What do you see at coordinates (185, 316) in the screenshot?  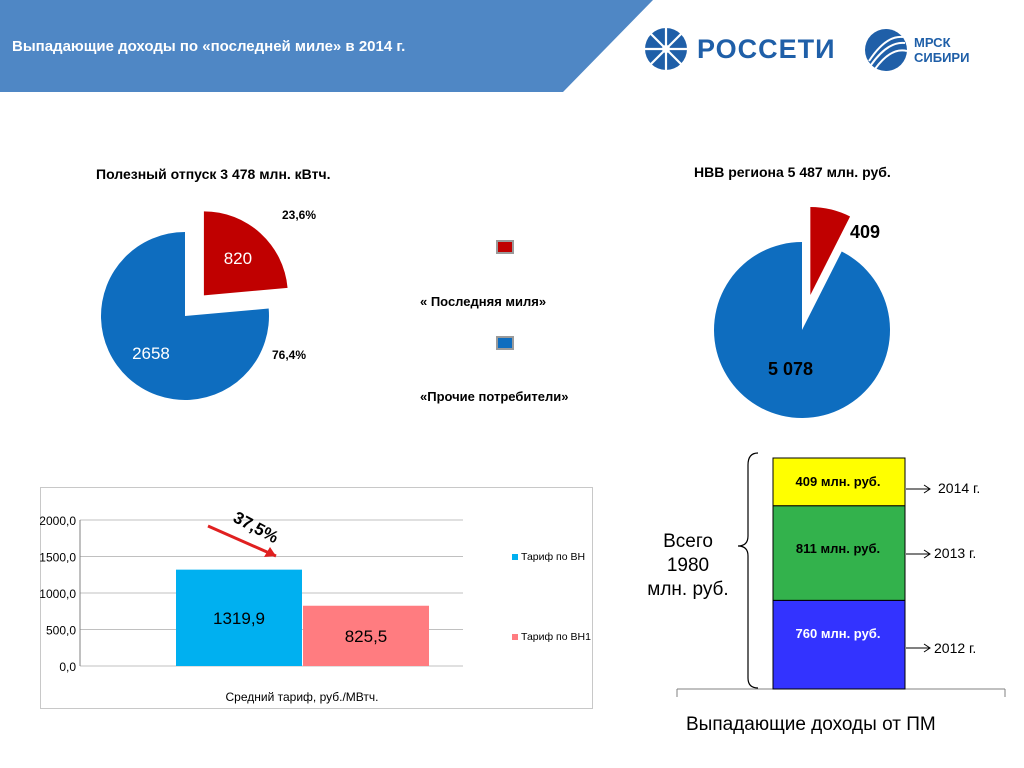 I see `pie1-slice-blue` at bounding box center [185, 316].